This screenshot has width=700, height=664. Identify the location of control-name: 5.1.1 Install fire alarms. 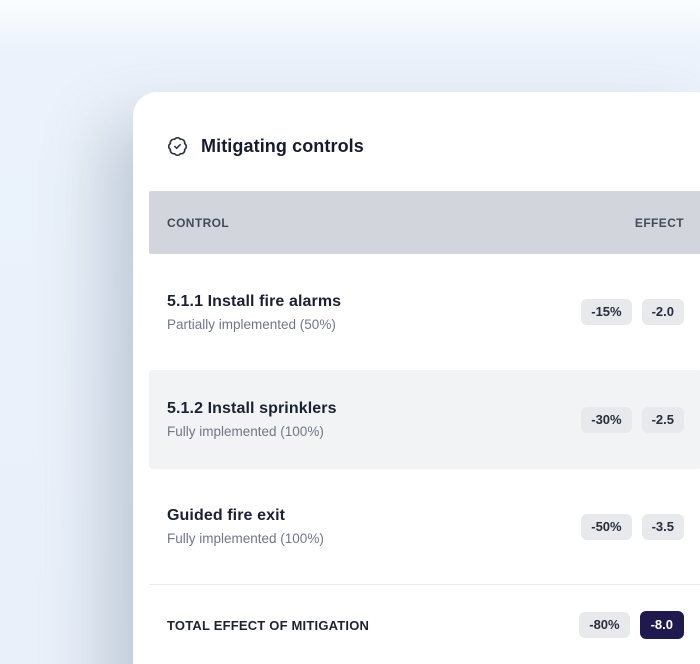
(254, 301).